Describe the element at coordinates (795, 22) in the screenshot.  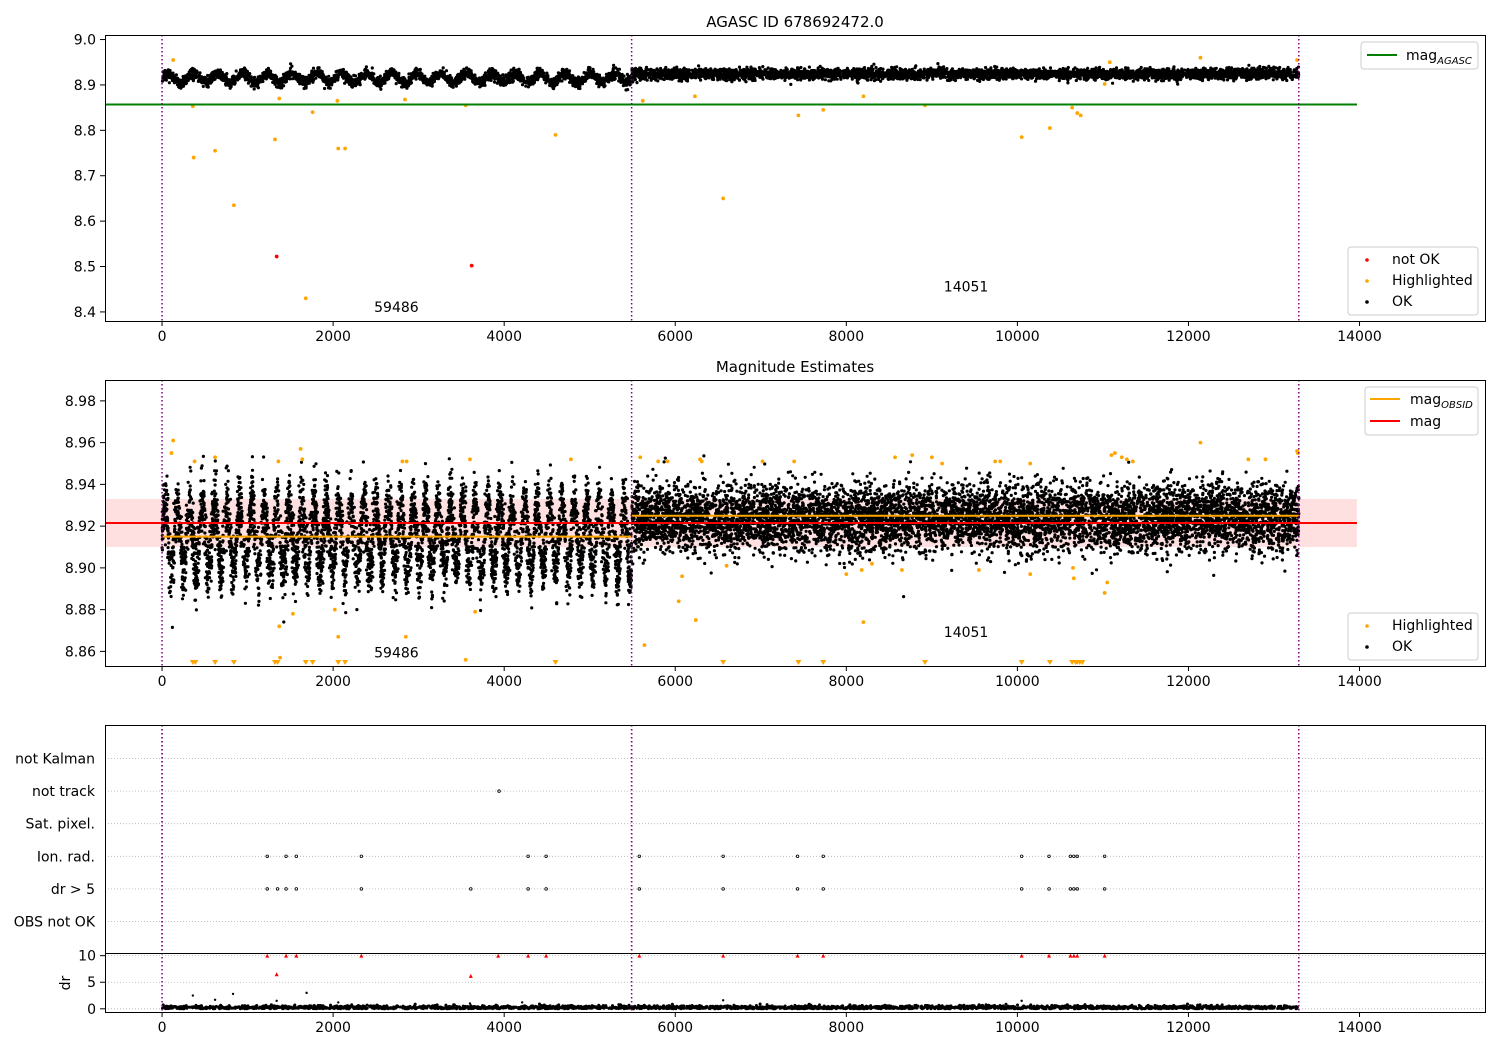
I see `agasc-panel-title: AGASC ID 678692472.0` at that location.